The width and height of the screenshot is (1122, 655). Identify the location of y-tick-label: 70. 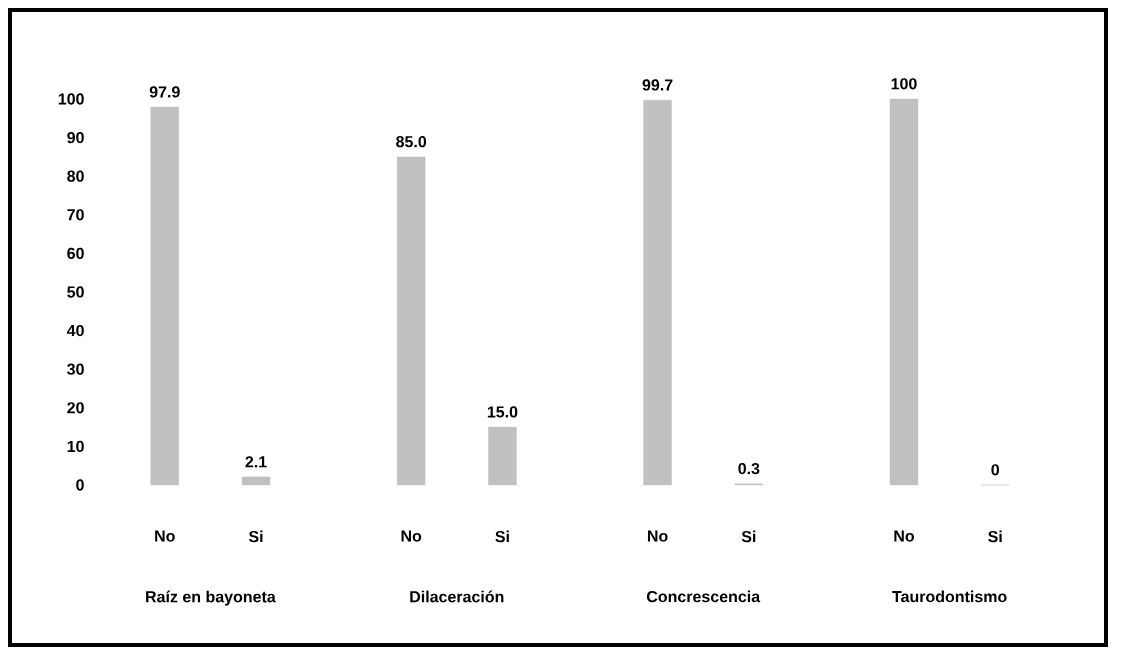
(75, 215).